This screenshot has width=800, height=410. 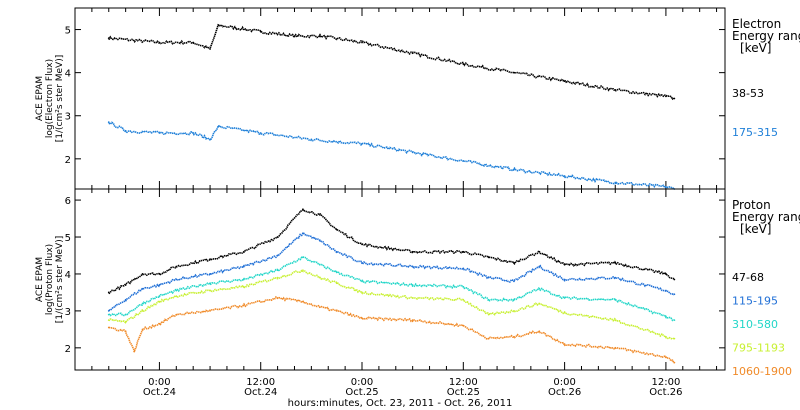 I want to click on x-tick-date: Oct.25, so click(x=361, y=392).